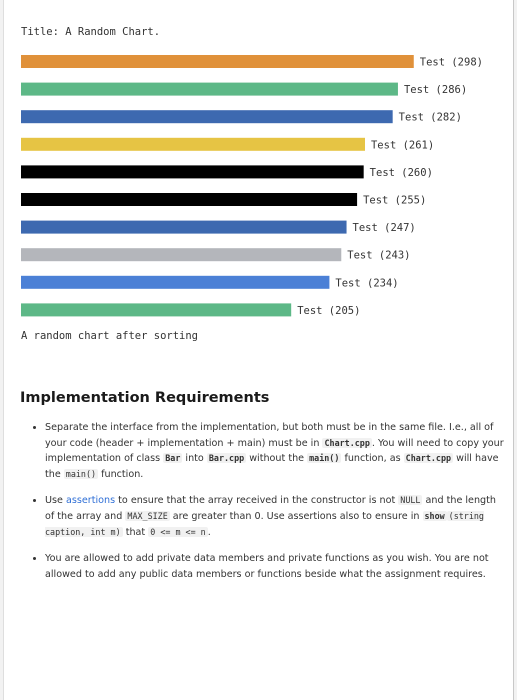  Describe the element at coordinates (402, 145) in the screenshot. I see `bar-label: Test (261)` at that location.